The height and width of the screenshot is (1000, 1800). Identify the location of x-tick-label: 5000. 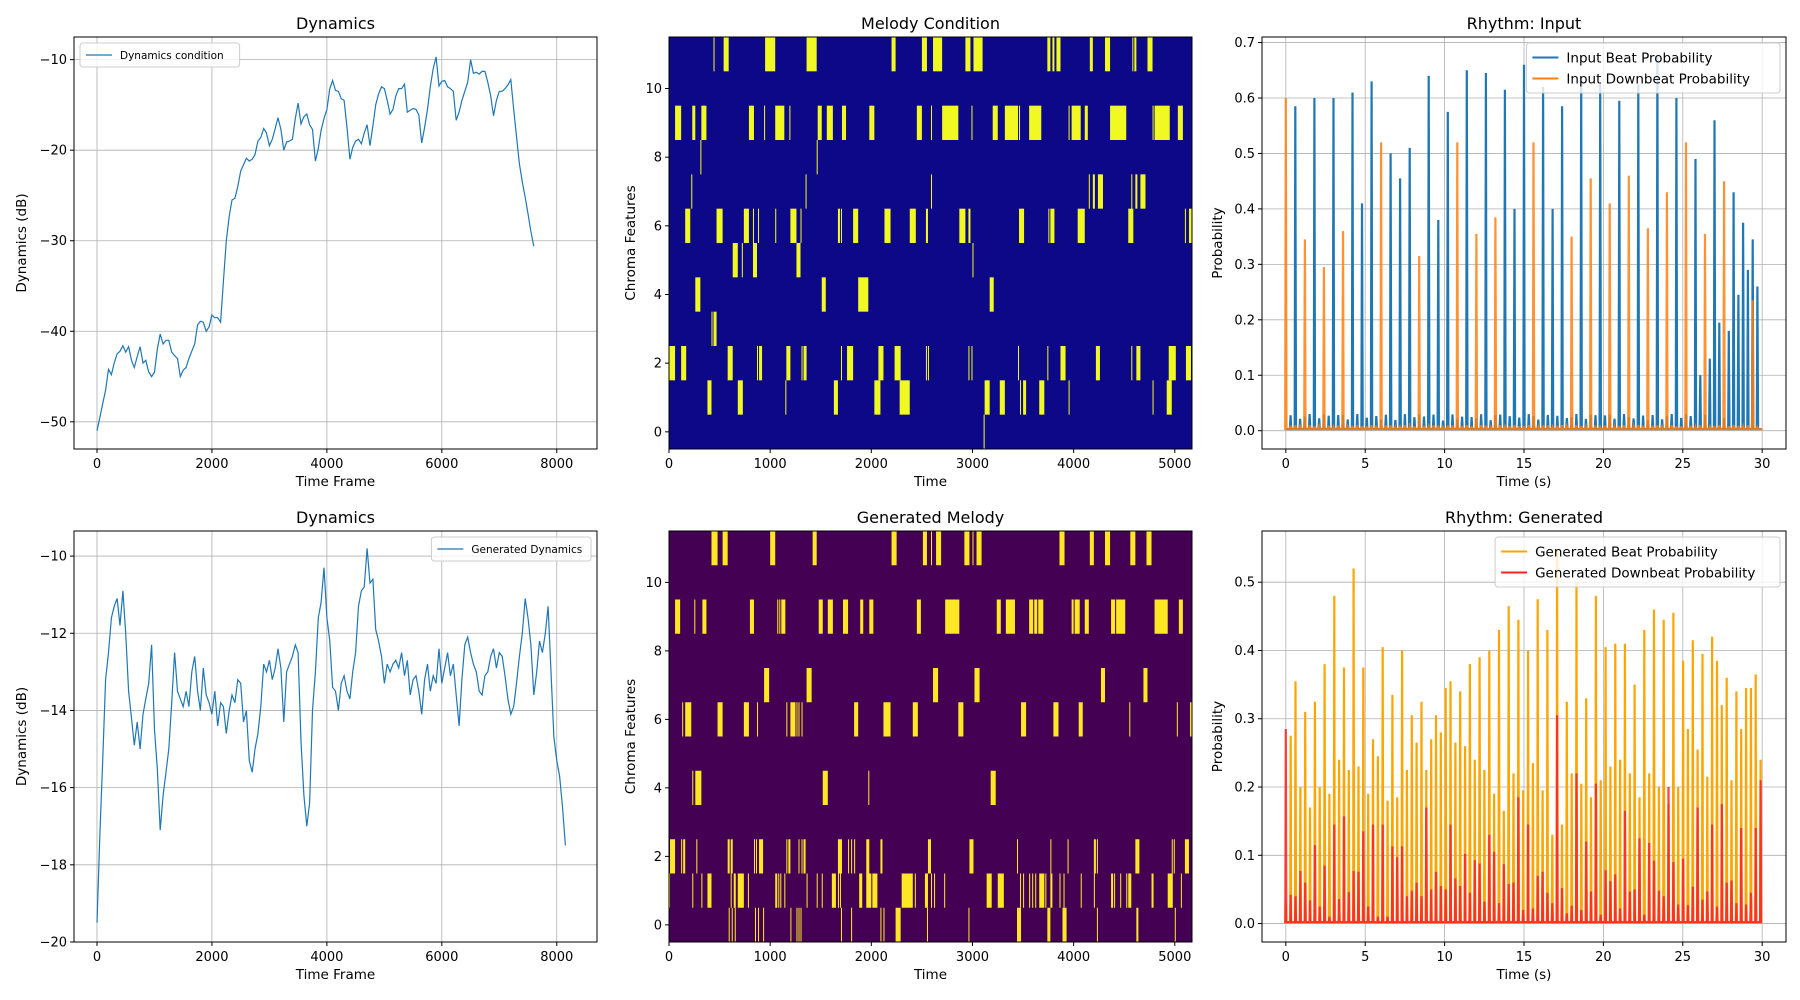
(1174, 957).